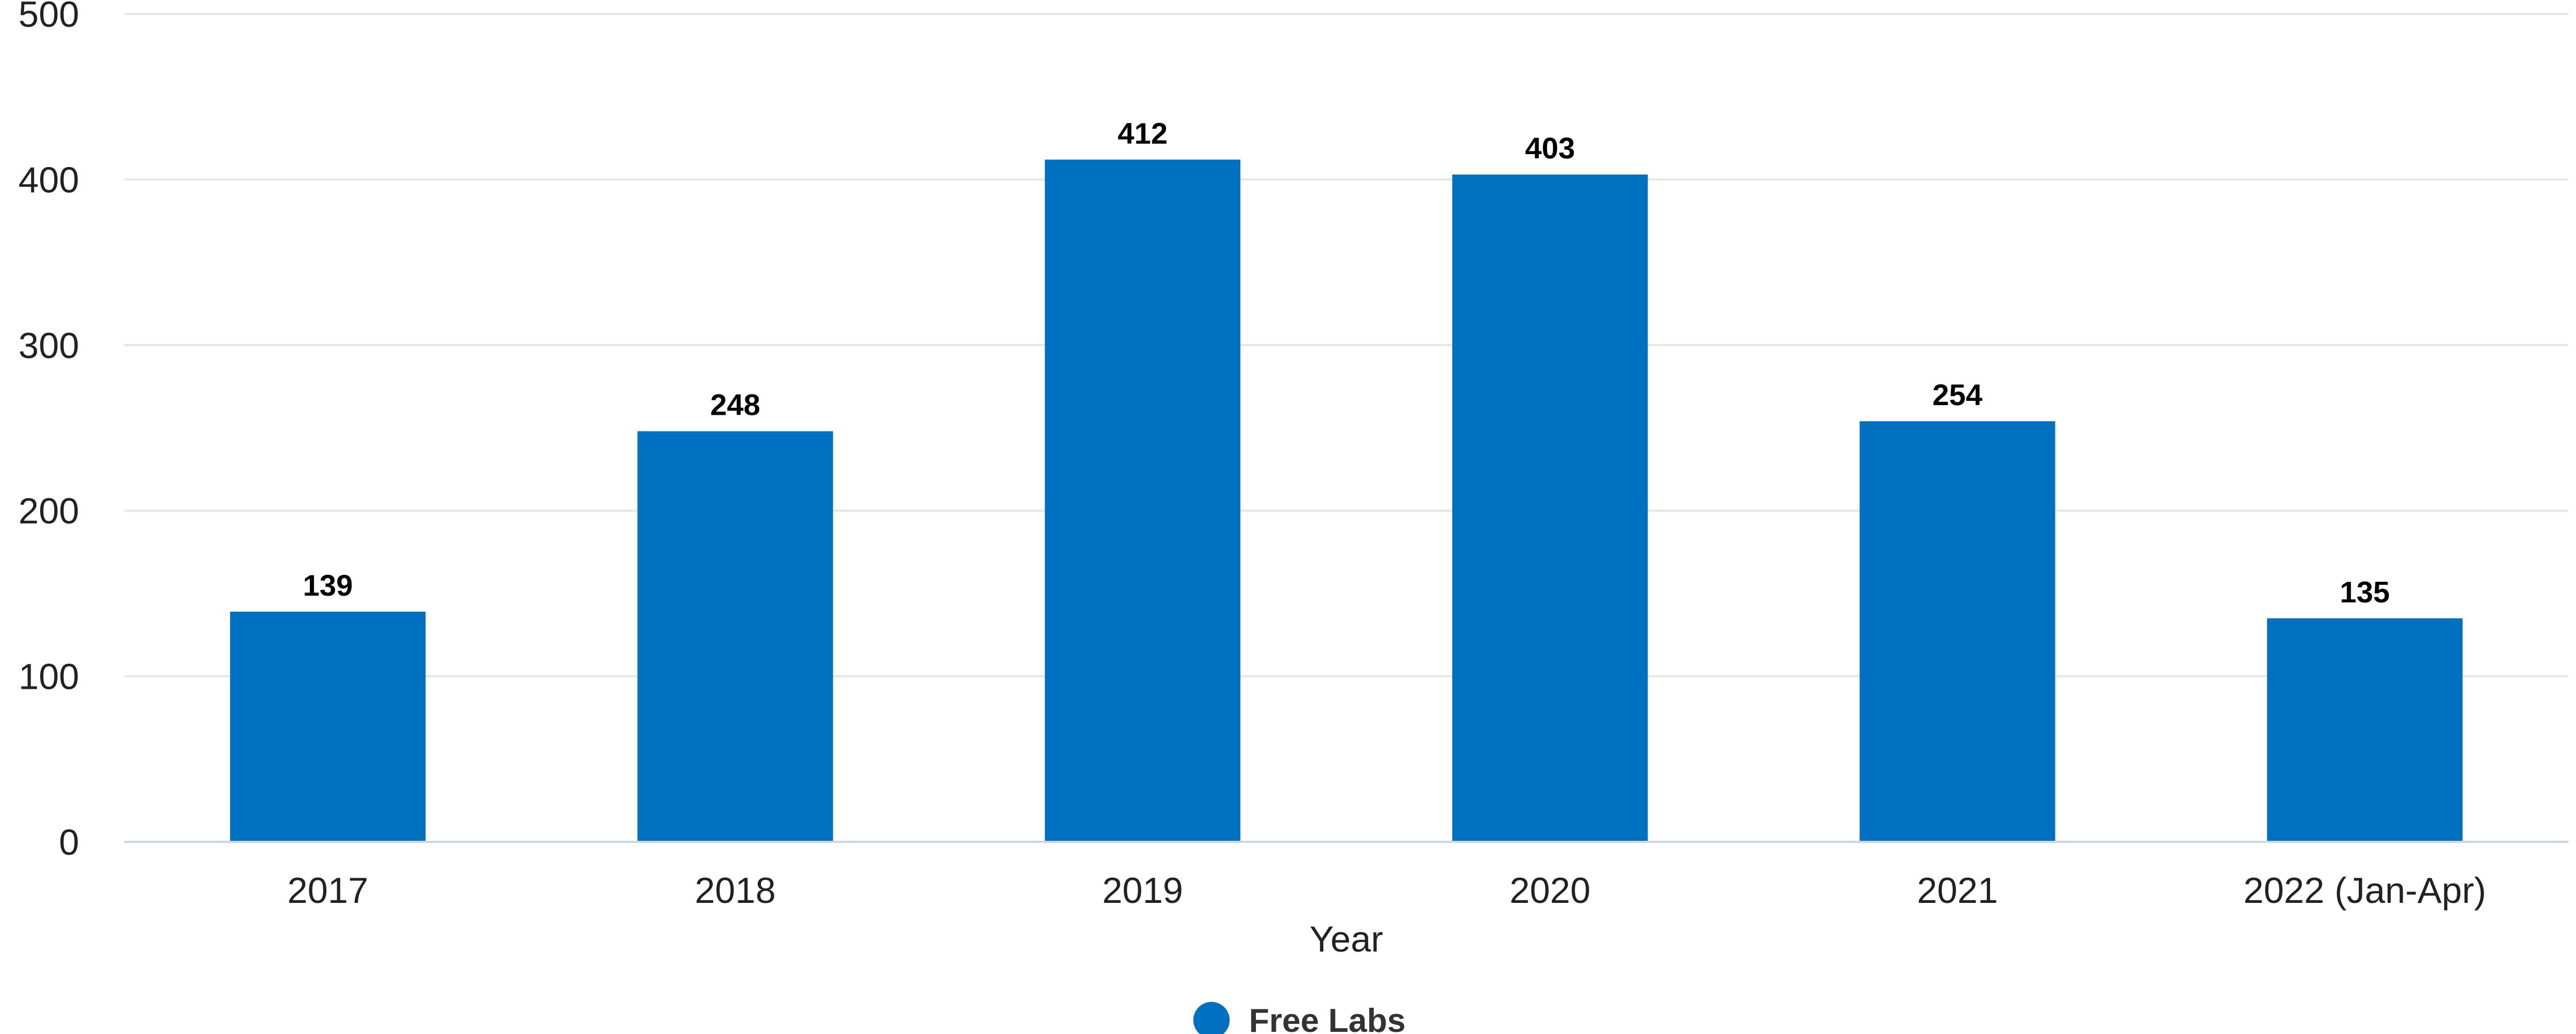 The width and height of the screenshot is (2576, 1034). Describe the element at coordinates (2365, 592) in the screenshot. I see `data-label: 135` at that location.